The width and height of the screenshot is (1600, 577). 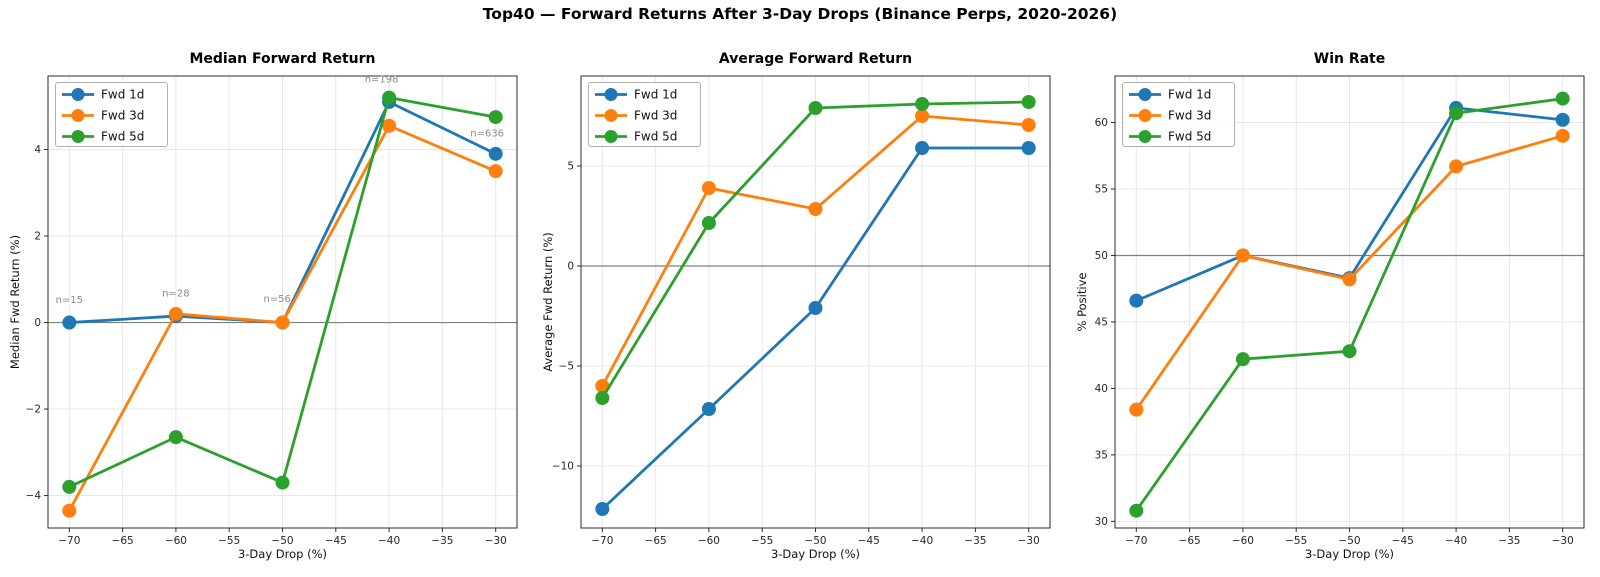 What do you see at coordinates (69, 300) in the screenshot?
I see `svg-text: n=15` at bounding box center [69, 300].